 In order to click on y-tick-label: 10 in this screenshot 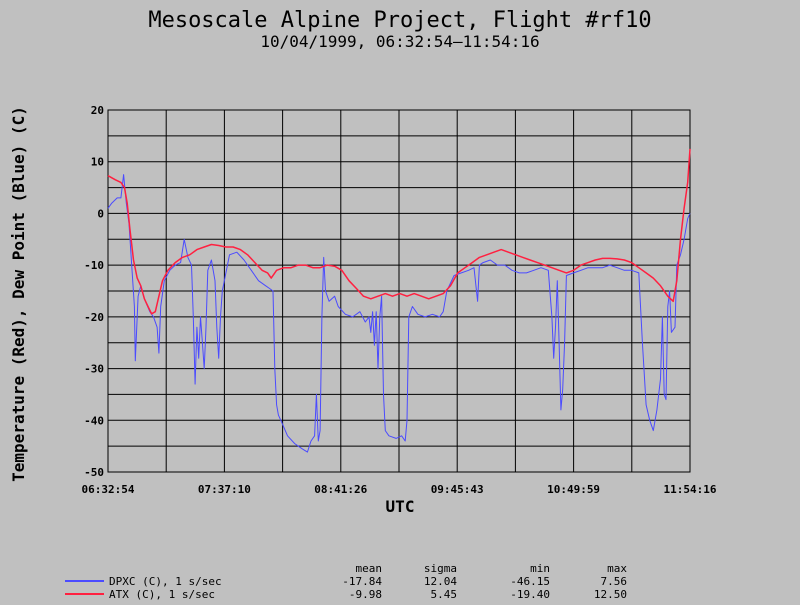, I will do `click(97, 162)`.